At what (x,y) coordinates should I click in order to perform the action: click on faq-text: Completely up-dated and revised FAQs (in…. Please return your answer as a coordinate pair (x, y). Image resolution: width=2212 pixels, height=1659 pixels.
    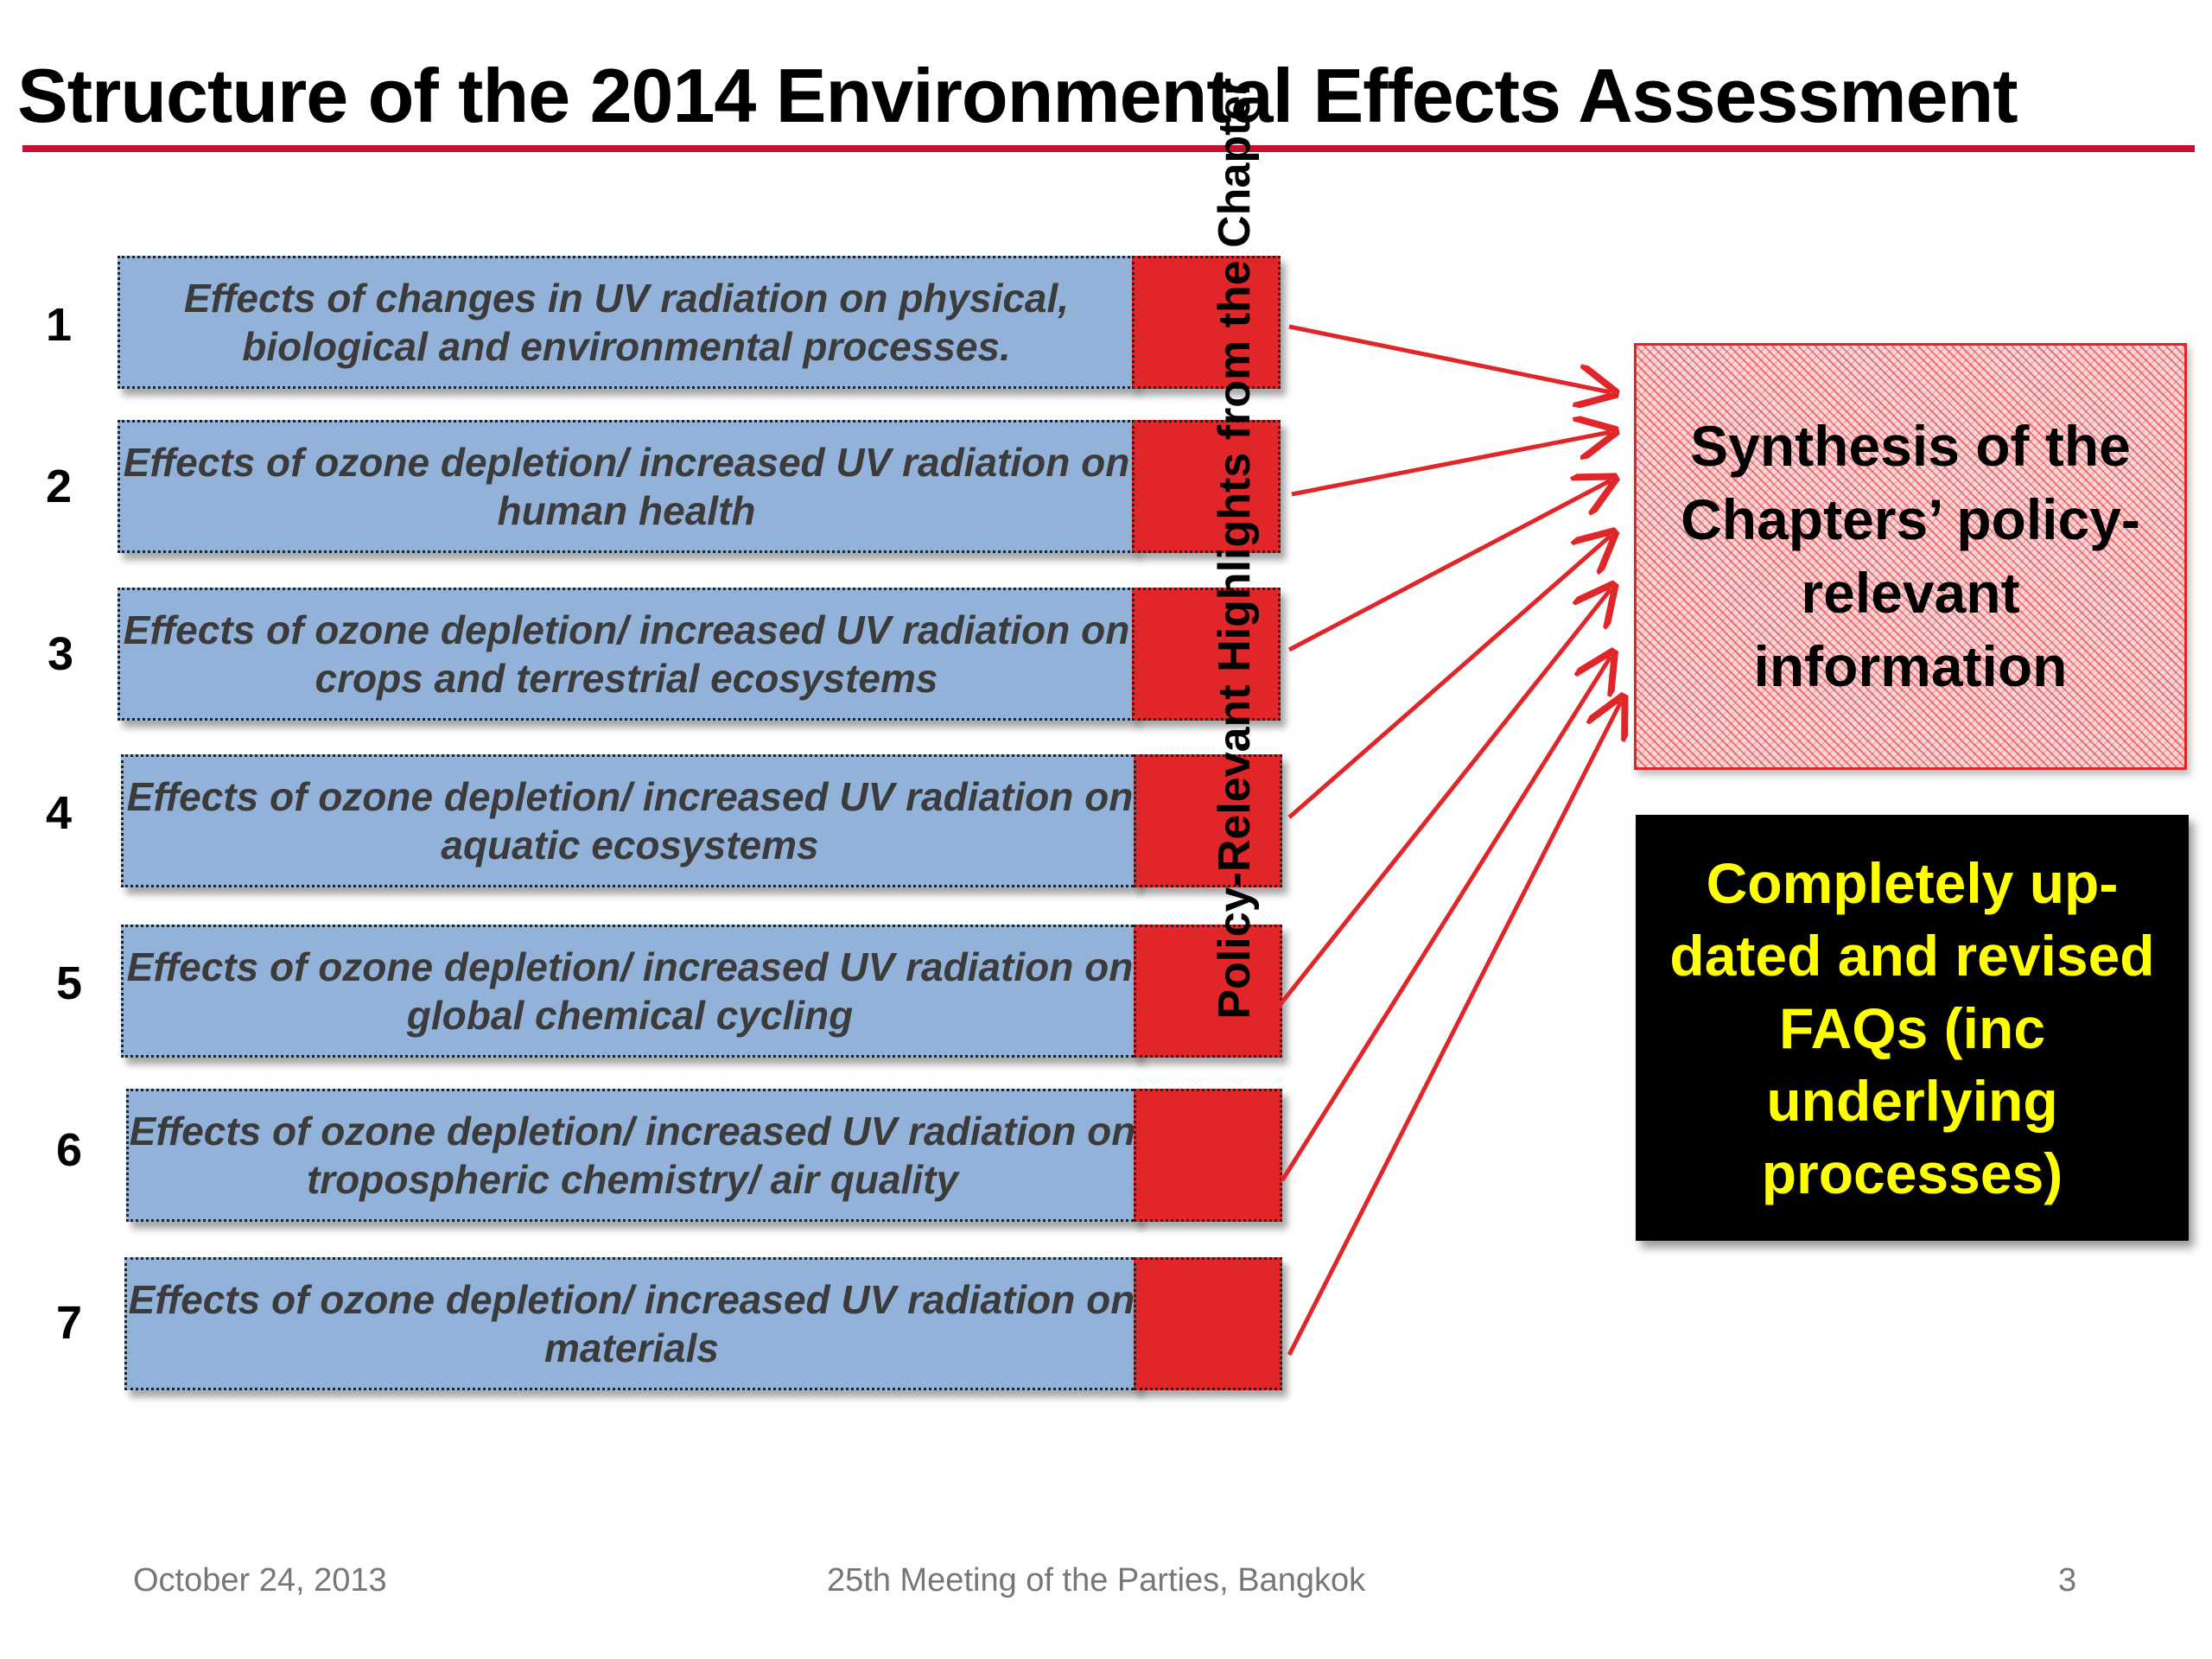
    Looking at the image, I should click on (1912, 1027).